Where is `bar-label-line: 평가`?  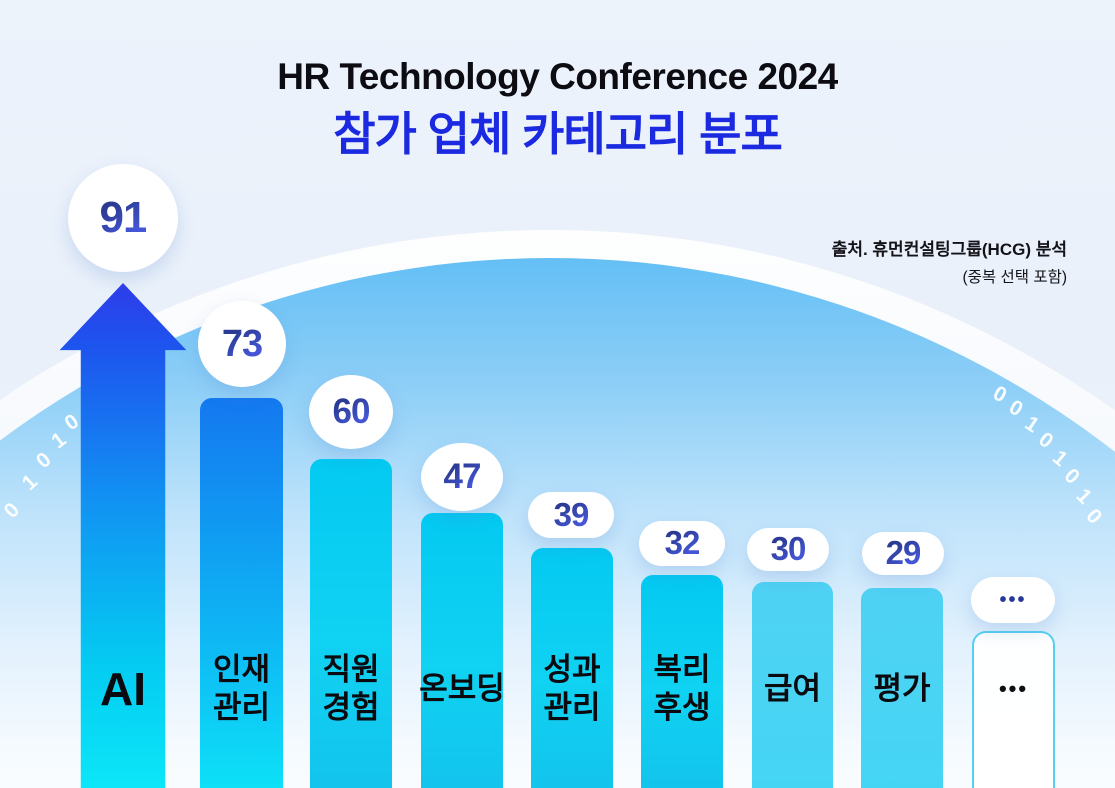
bar-label-line: 평가 is located at coordinates (902, 689).